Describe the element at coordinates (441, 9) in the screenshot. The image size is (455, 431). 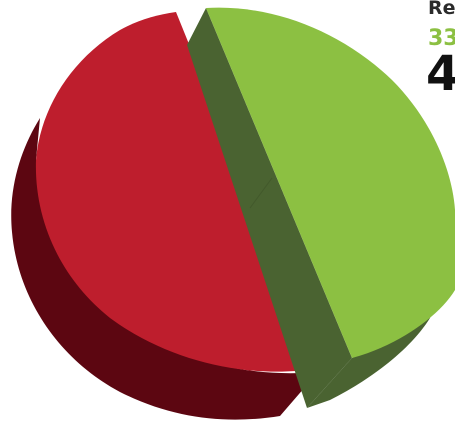
I see `legend-title-label: Re` at that location.